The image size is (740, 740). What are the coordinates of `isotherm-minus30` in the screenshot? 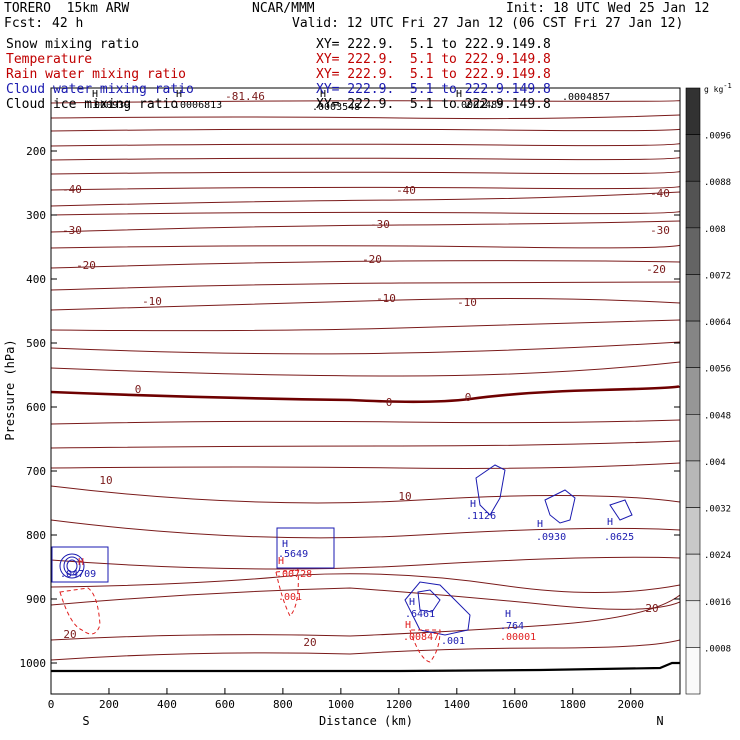 It's located at (365, 226).